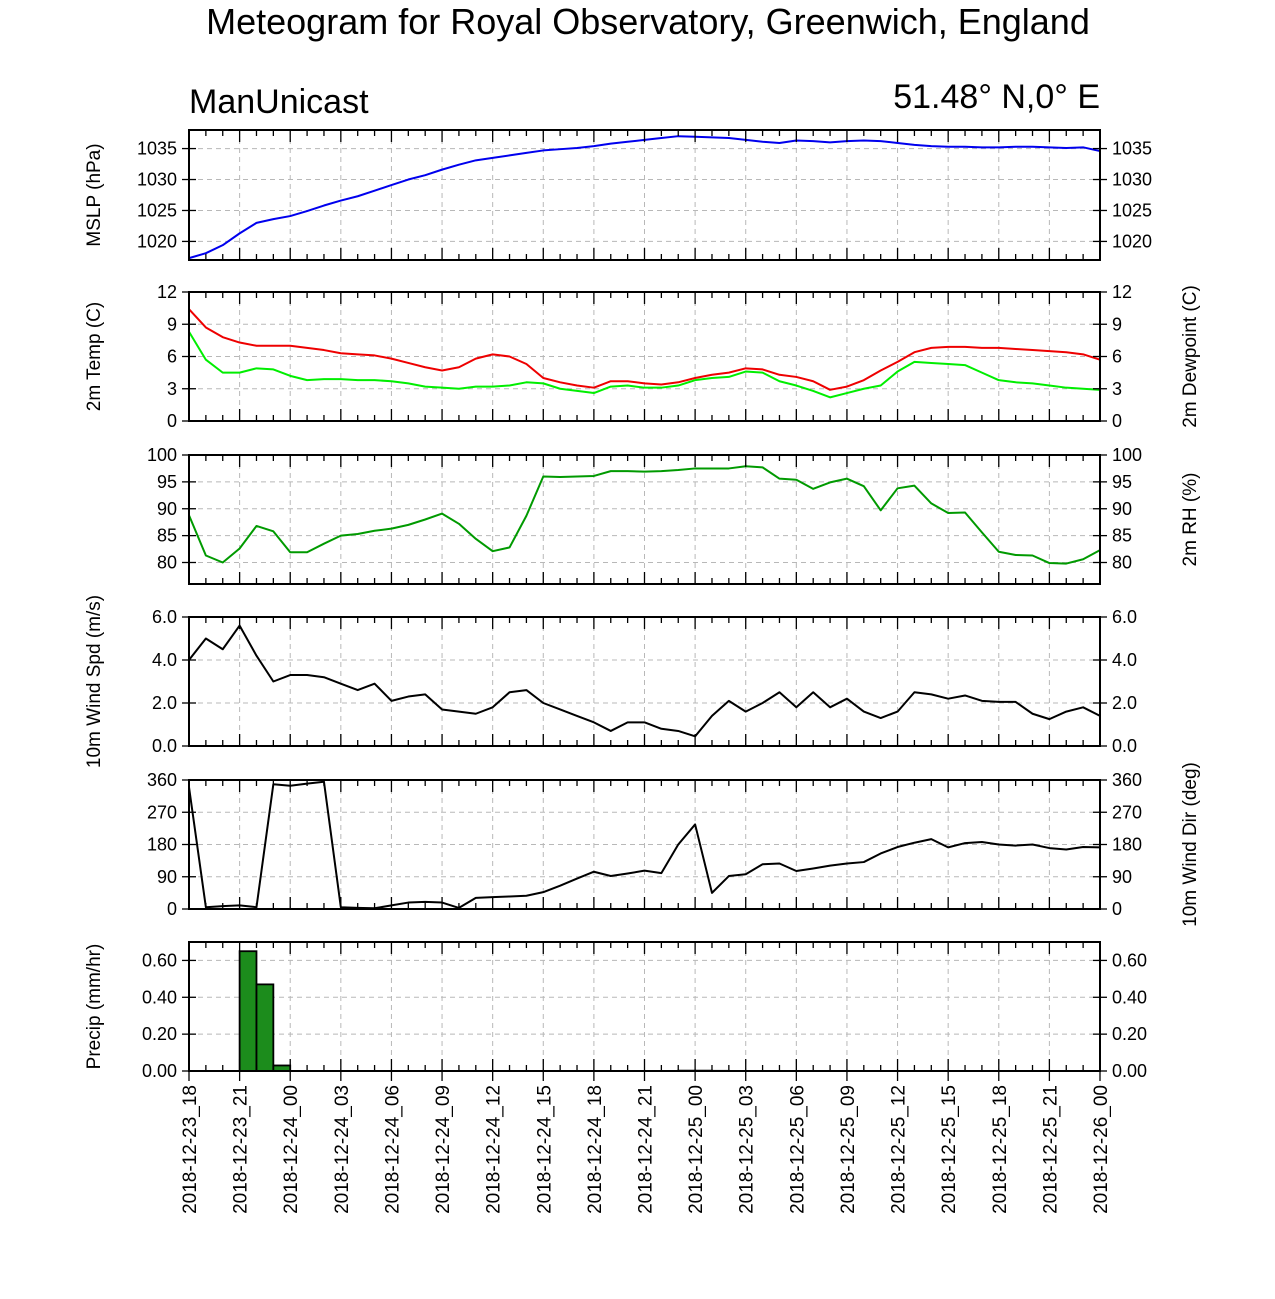 This screenshot has height=1299, width=1275. What do you see at coordinates (291, 1149) in the screenshot?
I see `x-tick-label: 2018-12-24_00` at bounding box center [291, 1149].